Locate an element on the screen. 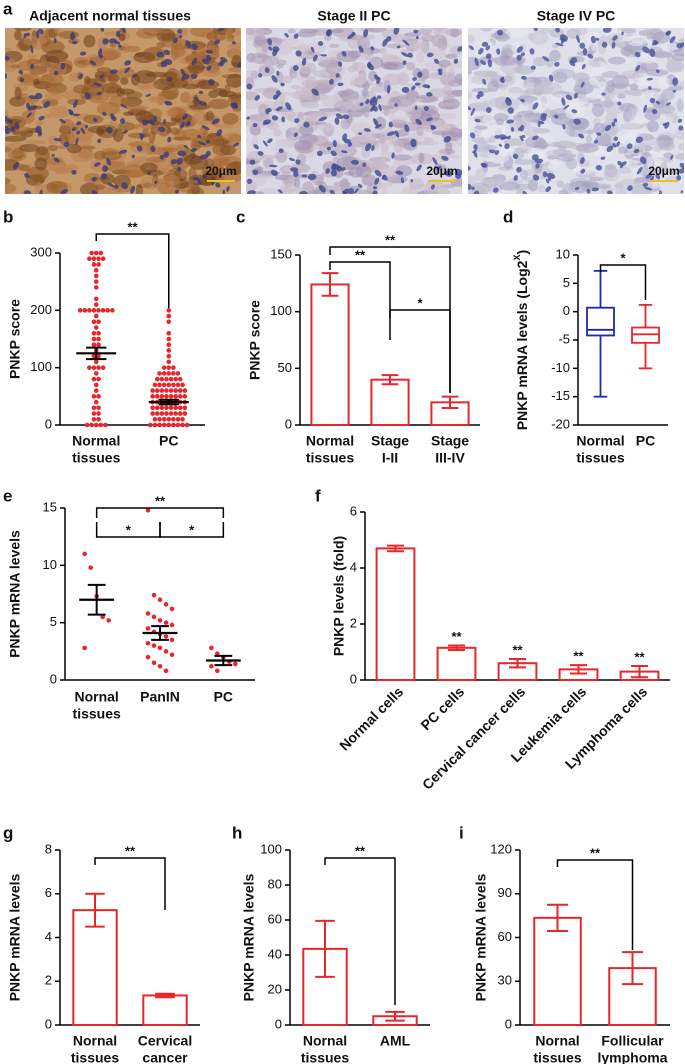  x-tick-label: Normal is located at coordinates (96, 441).